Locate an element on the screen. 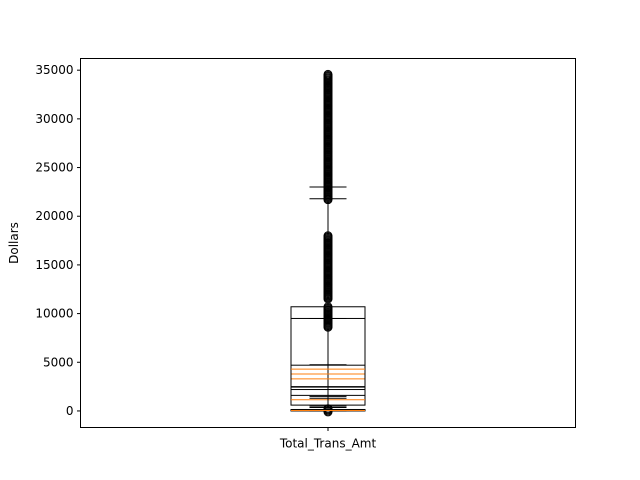 The width and height of the screenshot is (640, 480). plot-marks is located at coordinates (328, 243).